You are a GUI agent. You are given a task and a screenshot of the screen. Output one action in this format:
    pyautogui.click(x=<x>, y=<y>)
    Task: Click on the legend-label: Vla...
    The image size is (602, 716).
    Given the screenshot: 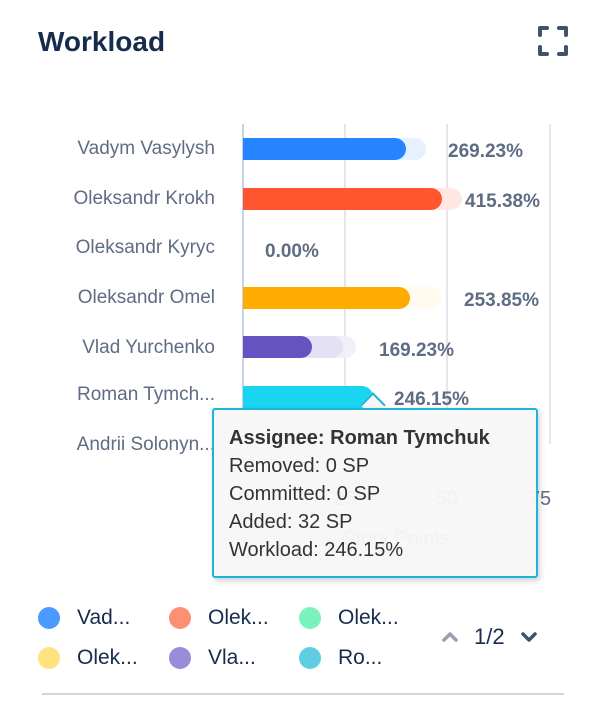 What is the action you would take?
    pyautogui.click(x=232, y=657)
    